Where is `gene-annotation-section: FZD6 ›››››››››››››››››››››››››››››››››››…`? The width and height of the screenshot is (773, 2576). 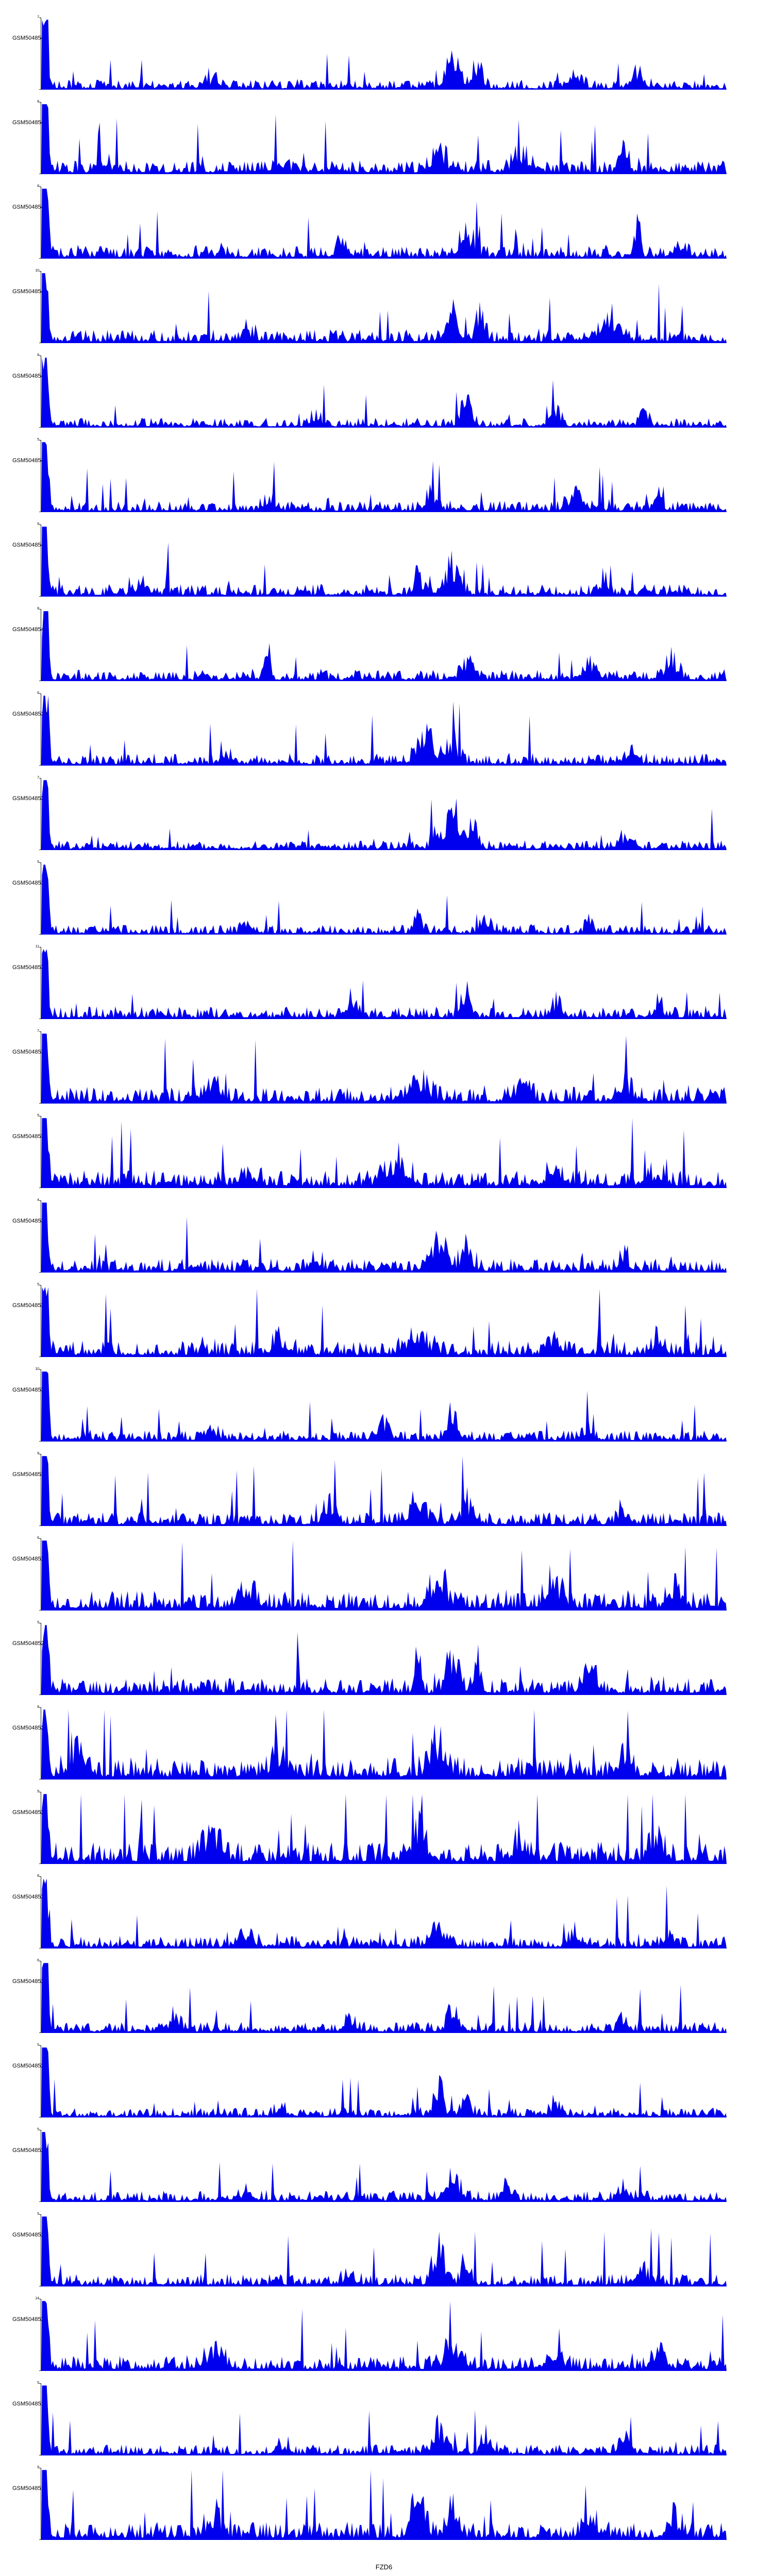 gene-annotation-section: FZD6 ›››››››››››››››››››››››››››››››››››… is located at coordinates (384, 2569).